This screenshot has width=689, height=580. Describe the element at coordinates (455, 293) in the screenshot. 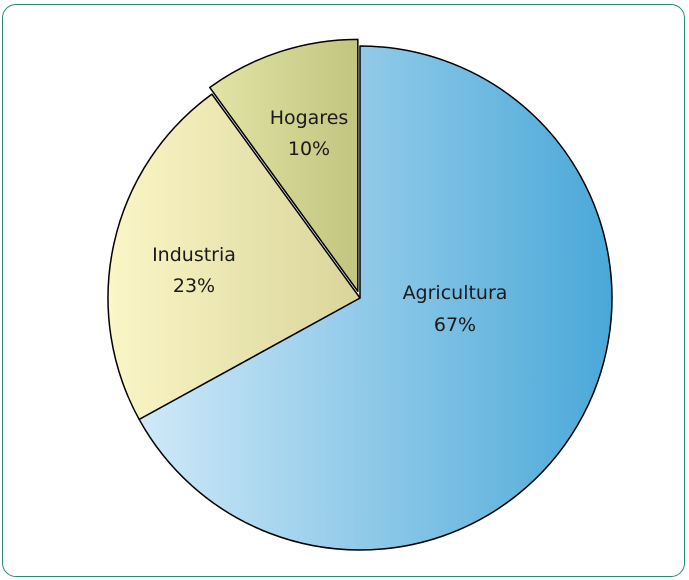

I see `slice-label-agricultura: Agricultura` at that location.